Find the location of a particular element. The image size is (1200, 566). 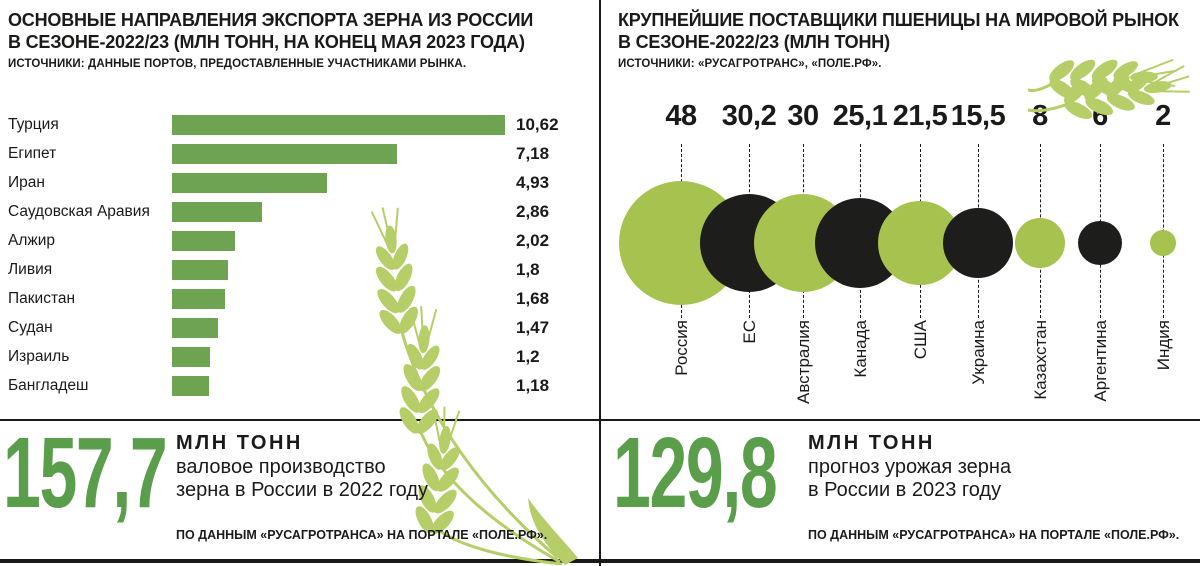

bubble-value-label: 25,1 is located at coordinates (860, 116).